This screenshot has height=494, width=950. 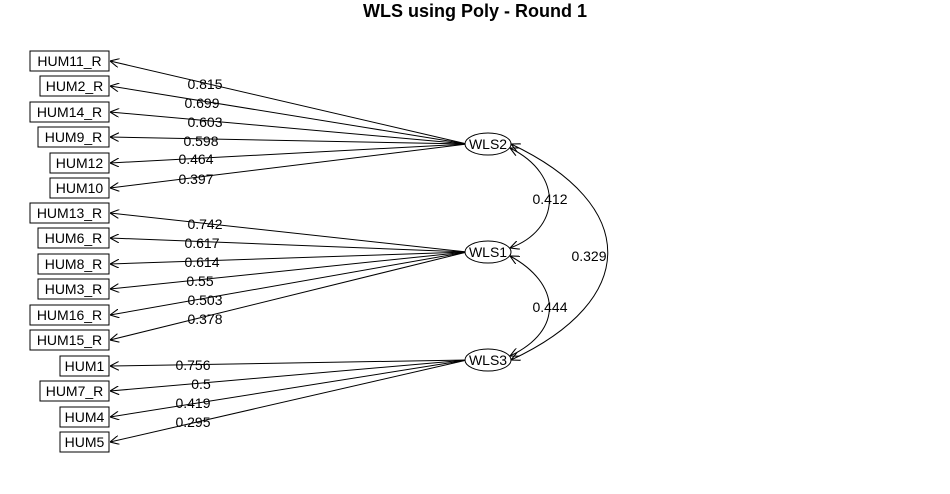 What do you see at coordinates (588, 256) in the screenshot?
I see `correlation-value-wls2-wls3: 0.329` at bounding box center [588, 256].